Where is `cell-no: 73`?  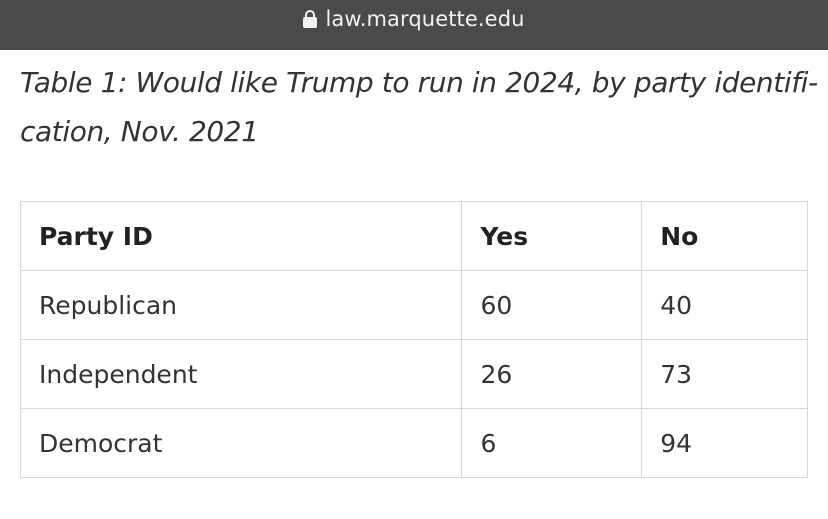 cell-no: 73 is located at coordinates (724, 374).